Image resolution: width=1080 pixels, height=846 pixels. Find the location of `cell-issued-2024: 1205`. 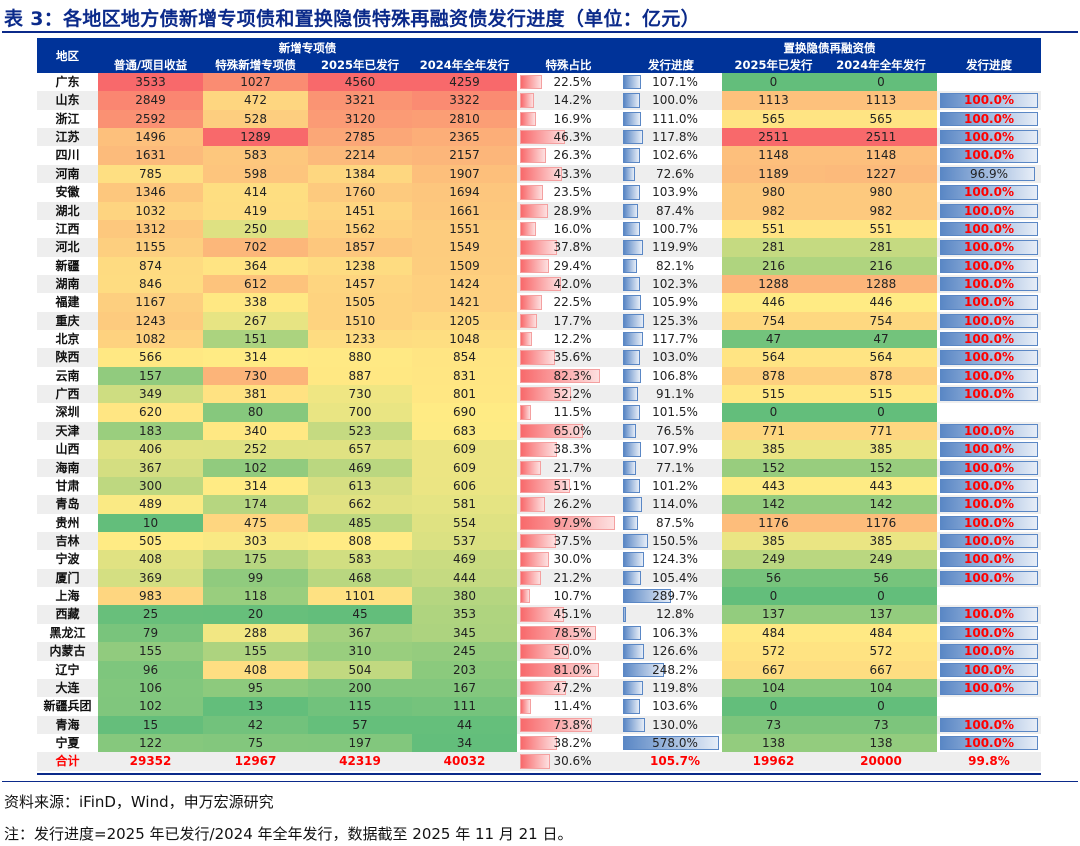

cell-issued-2024: 1205 is located at coordinates (464, 321).